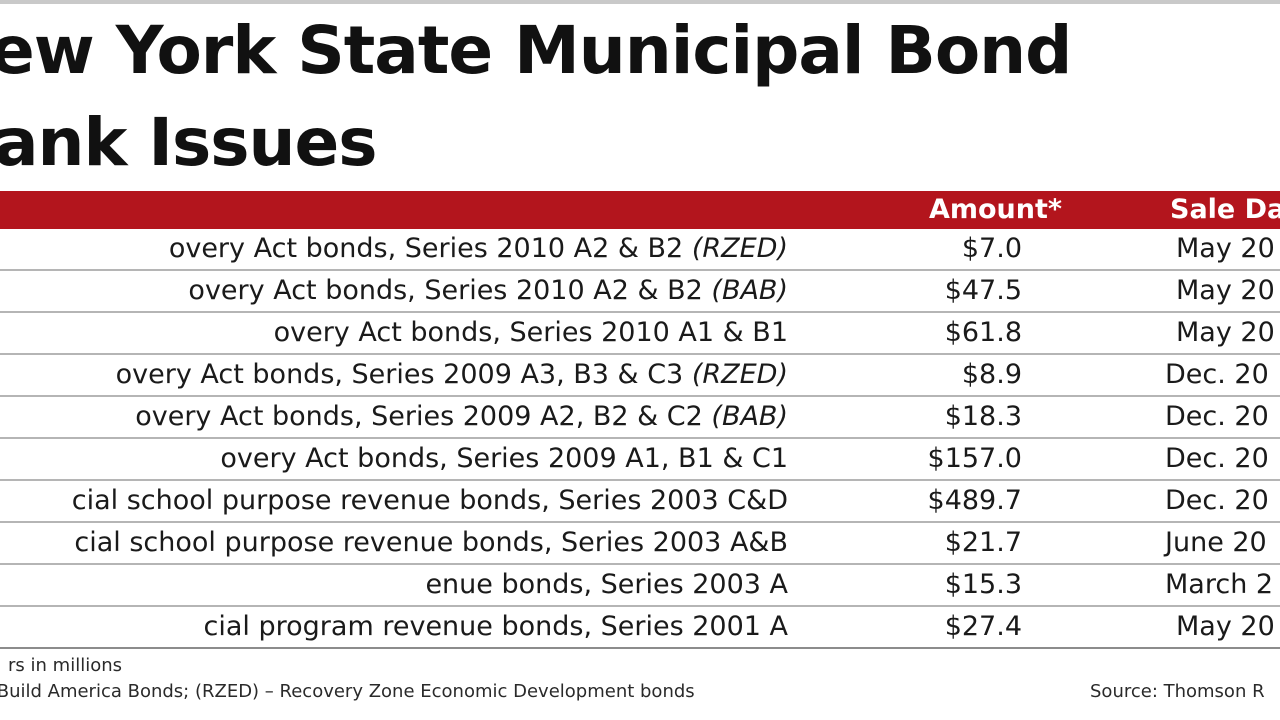  What do you see at coordinates (983, 584) in the screenshot?
I see `row-amount: $15.3` at bounding box center [983, 584].